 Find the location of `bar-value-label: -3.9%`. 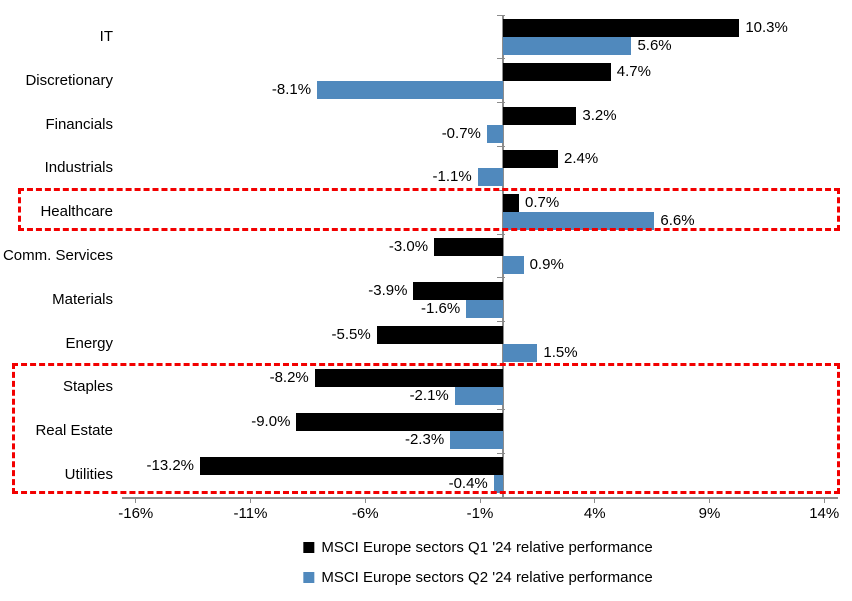

bar-value-label: -3.9% is located at coordinates (388, 290).